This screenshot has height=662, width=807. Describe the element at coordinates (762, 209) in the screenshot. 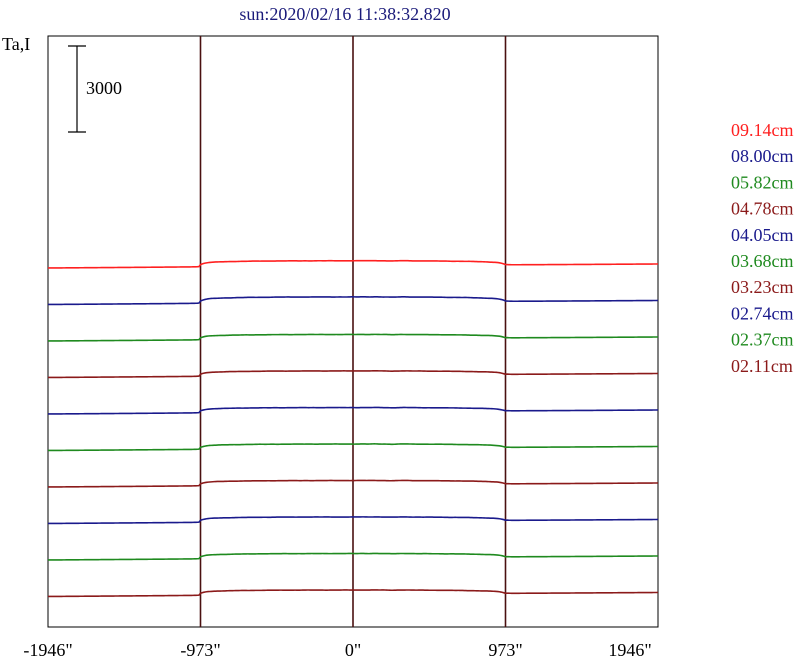

I see `legend-entry: 04.78cm` at that location.